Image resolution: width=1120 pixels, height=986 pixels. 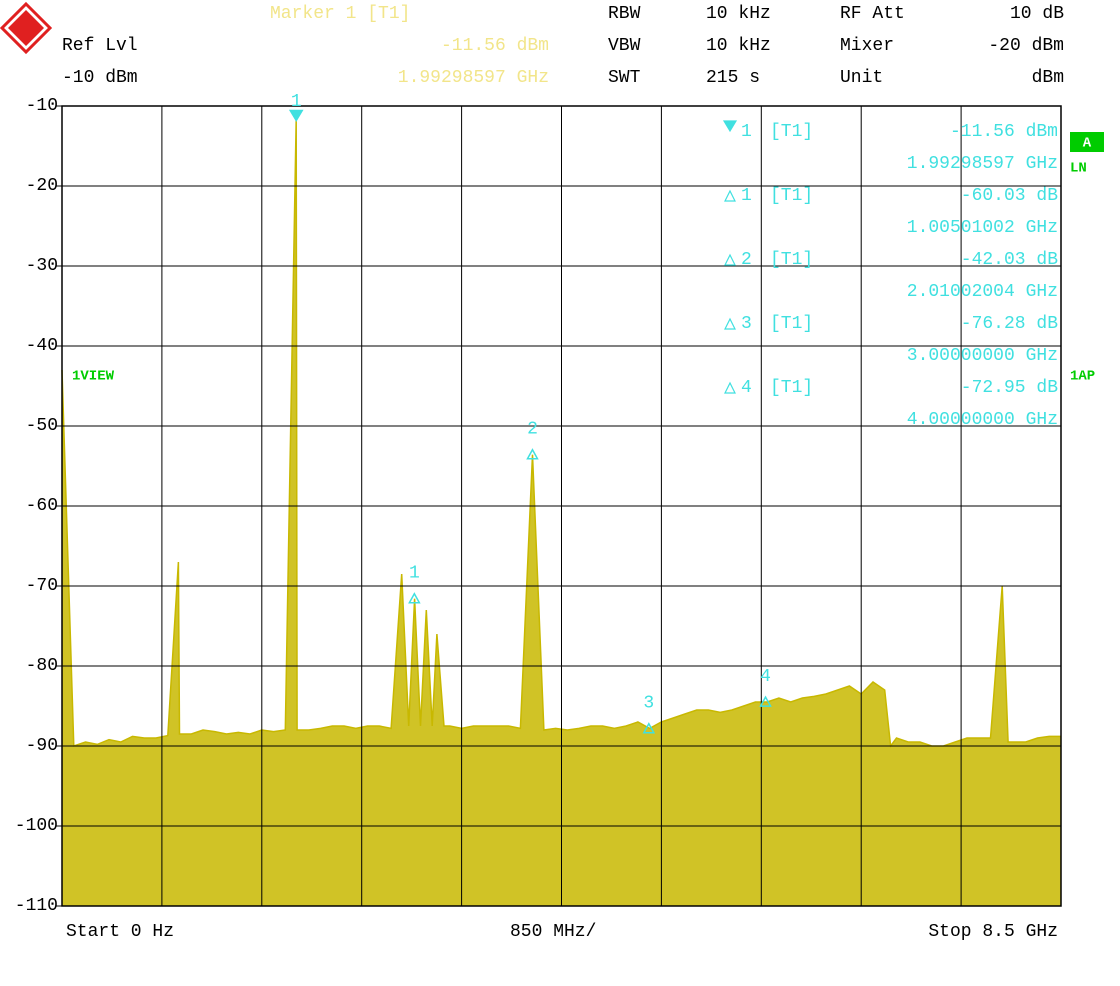 I want to click on y-tick-label: -20, so click(x=42, y=186).